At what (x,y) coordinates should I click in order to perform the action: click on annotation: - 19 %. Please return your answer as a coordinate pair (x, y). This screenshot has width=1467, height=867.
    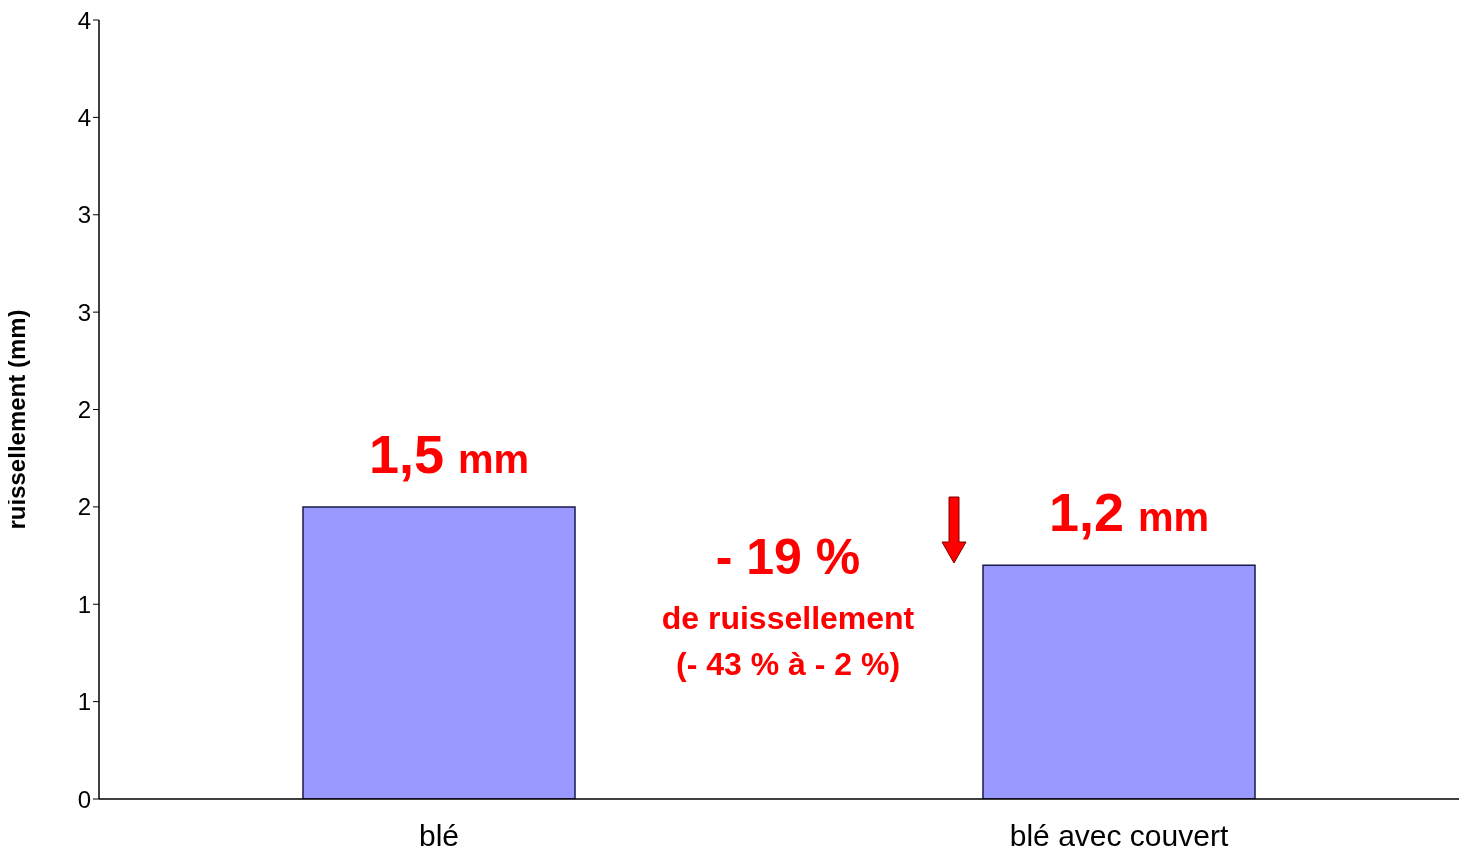
    Looking at the image, I should click on (788, 557).